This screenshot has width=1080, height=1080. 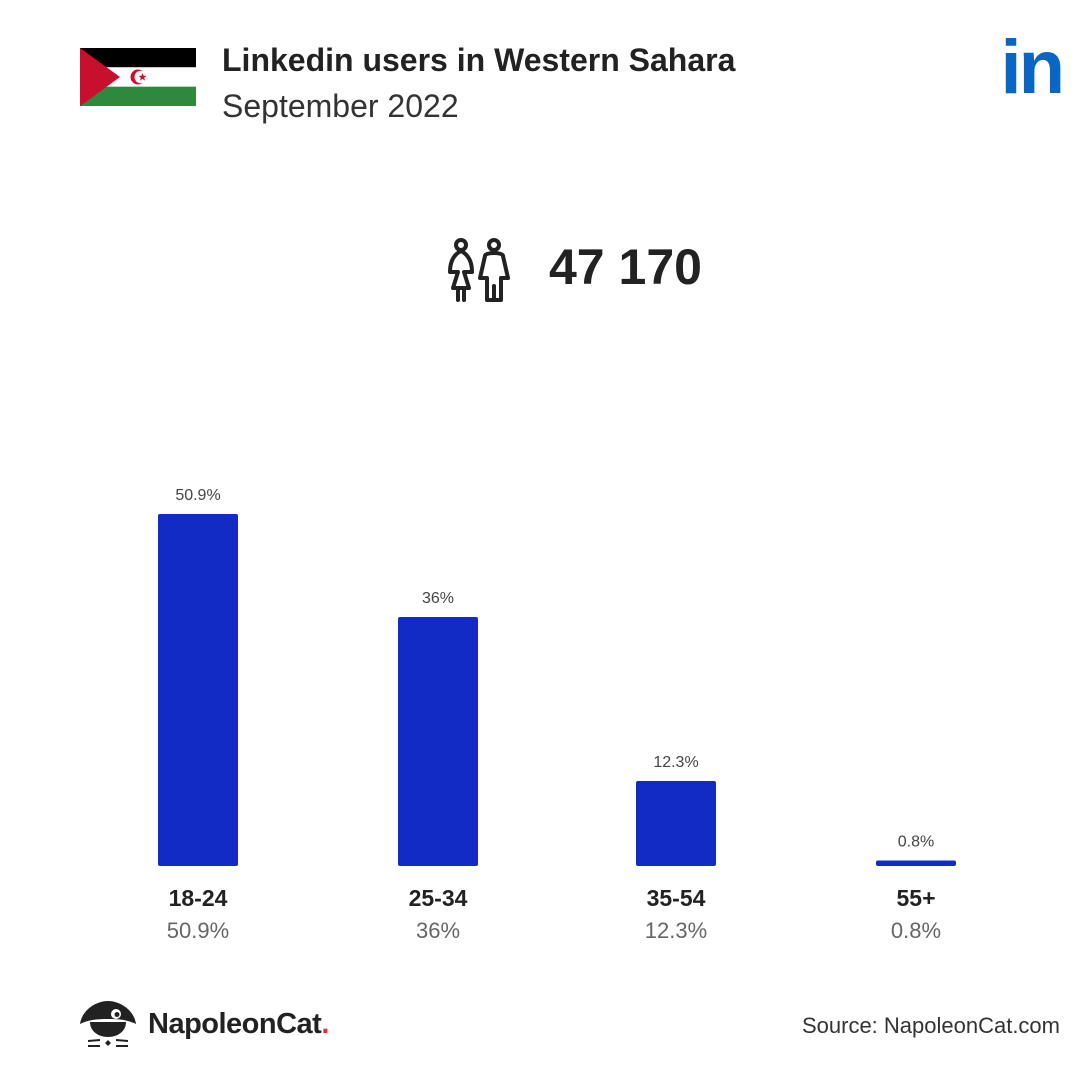 I want to click on napoleoncat-logo-icon, so click(x=108, y=1024).